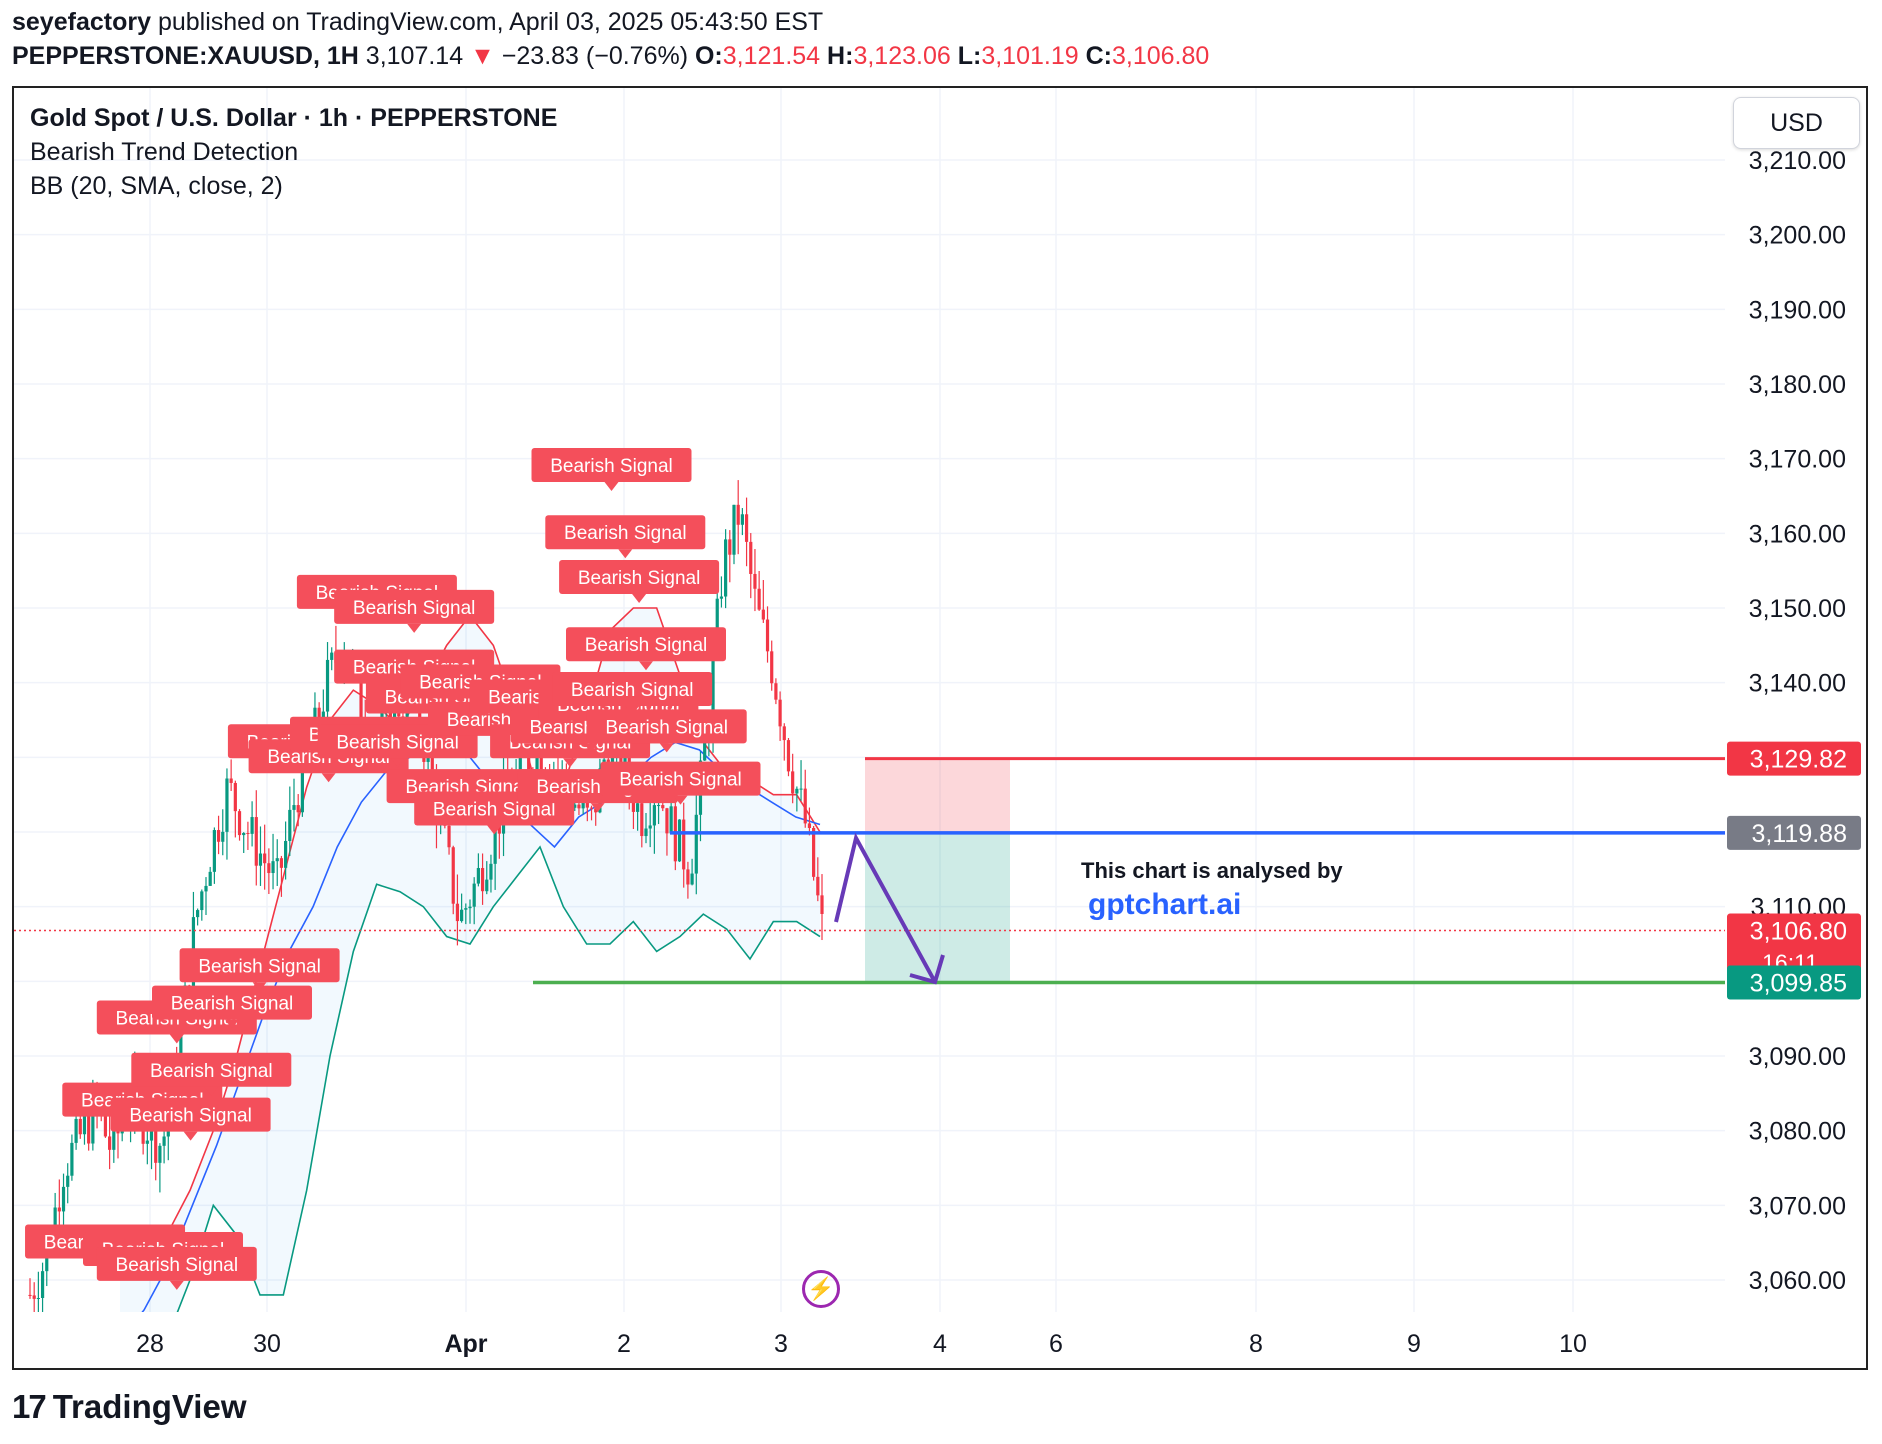  Describe the element at coordinates (1798, 932) in the screenshot. I see `svg-text: 3,106.80` at that location.